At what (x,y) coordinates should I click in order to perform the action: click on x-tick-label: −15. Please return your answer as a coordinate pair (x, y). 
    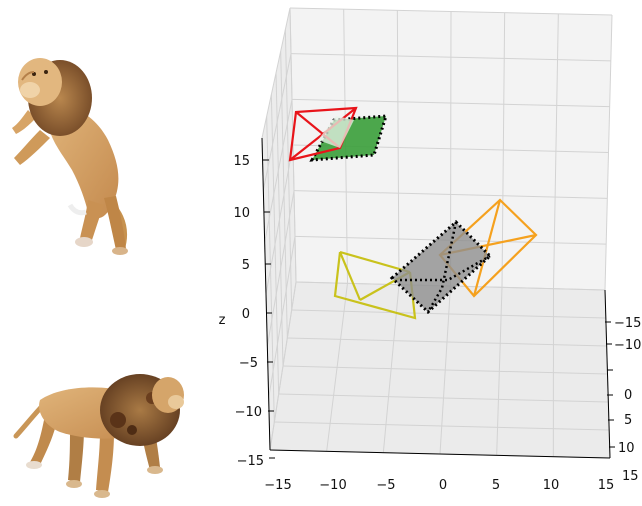
    Looking at the image, I should click on (277, 485).